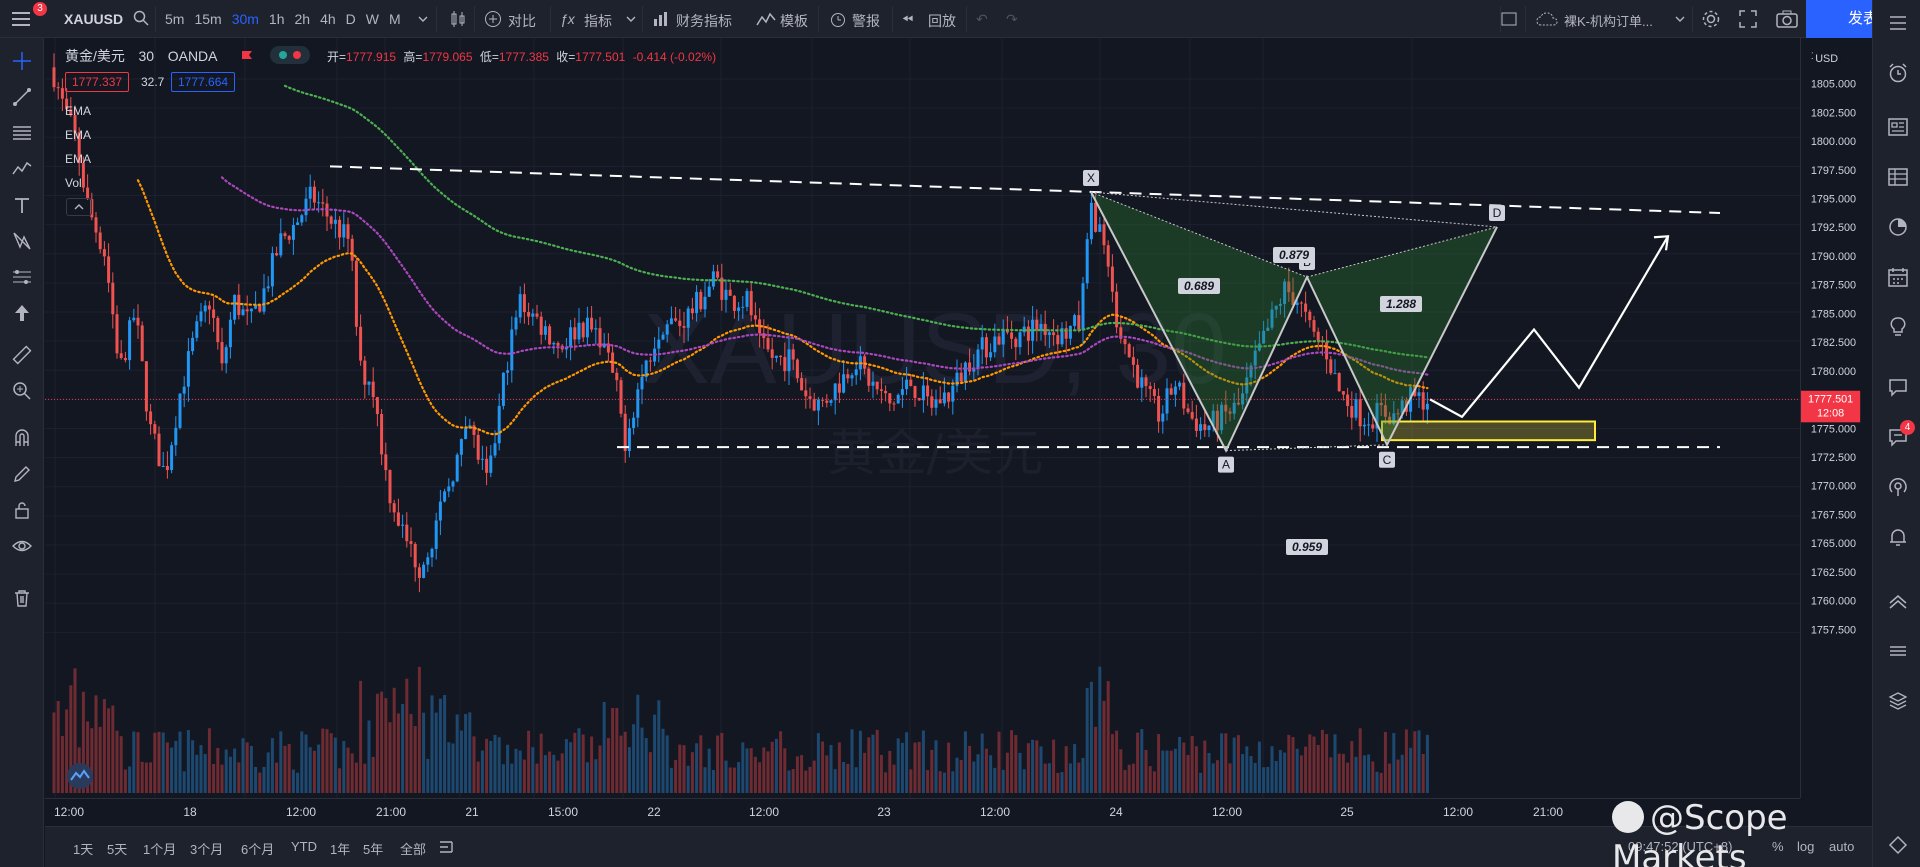 The image size is (1920, 867). What do you see at coordinates (1307, 547) in the screenshot?
I see `svg-text: 0.959` at bounding box center [1307, 547].